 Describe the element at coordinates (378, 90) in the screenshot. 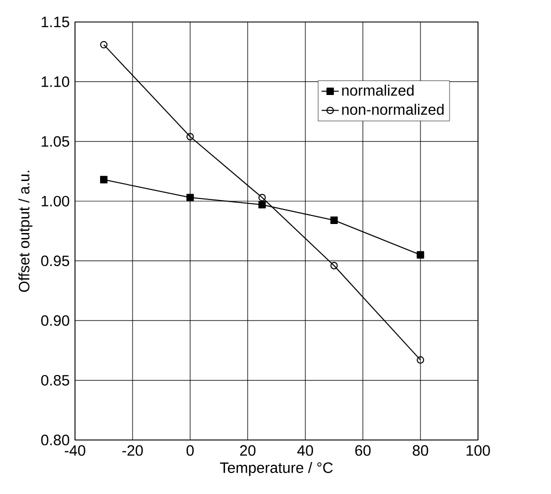

I see `legend-label: normalized` at that location.